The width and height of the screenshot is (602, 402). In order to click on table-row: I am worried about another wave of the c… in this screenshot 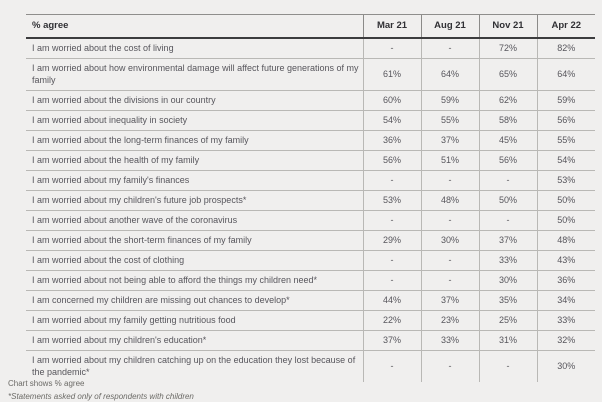, I will do `click(310, 220)`.